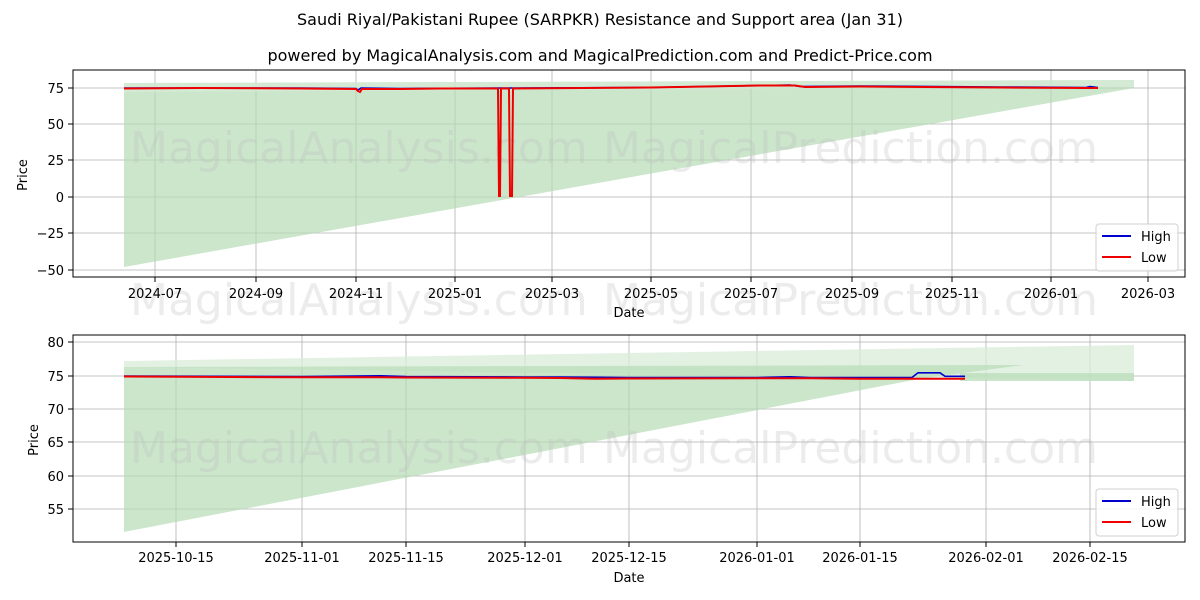 This screenshot has height=600, width=1200. I want to click on legend-low-label: Low, so click(1154, 258).